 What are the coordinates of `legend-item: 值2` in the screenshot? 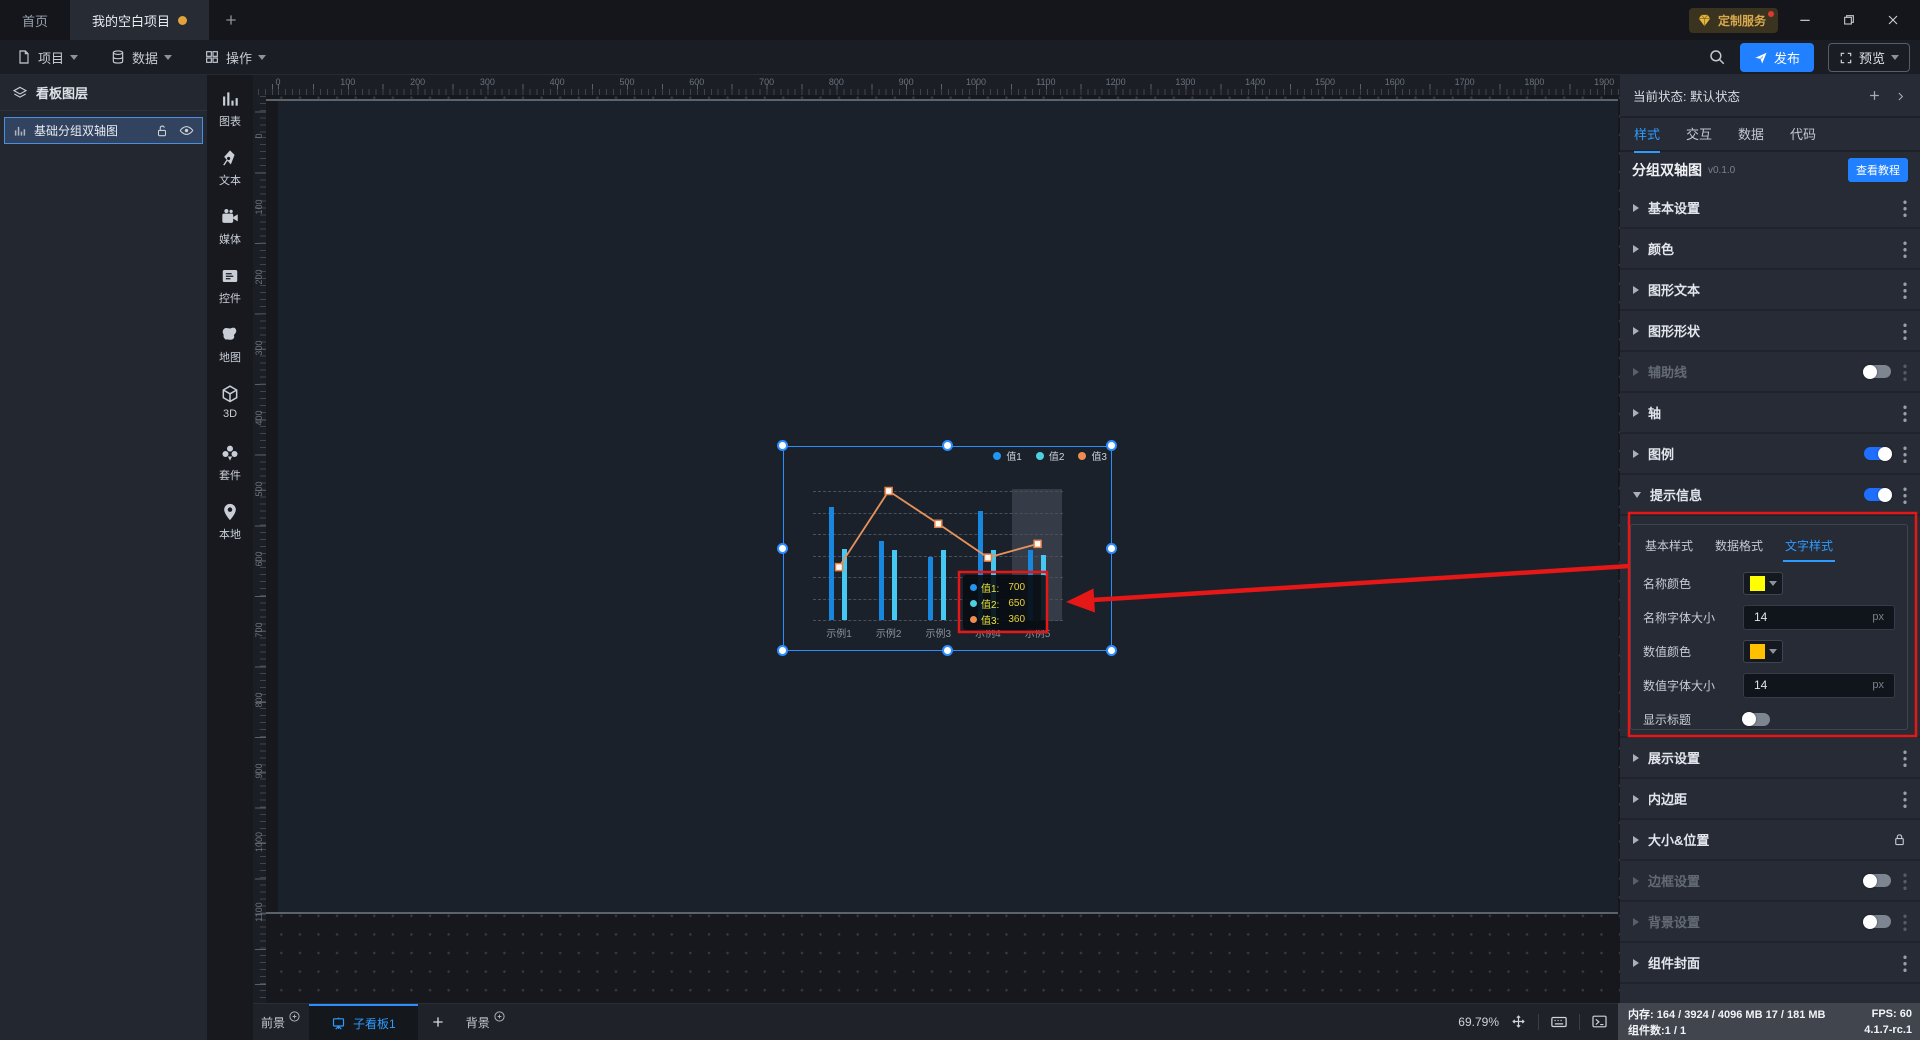 It's located at (1049, 455).